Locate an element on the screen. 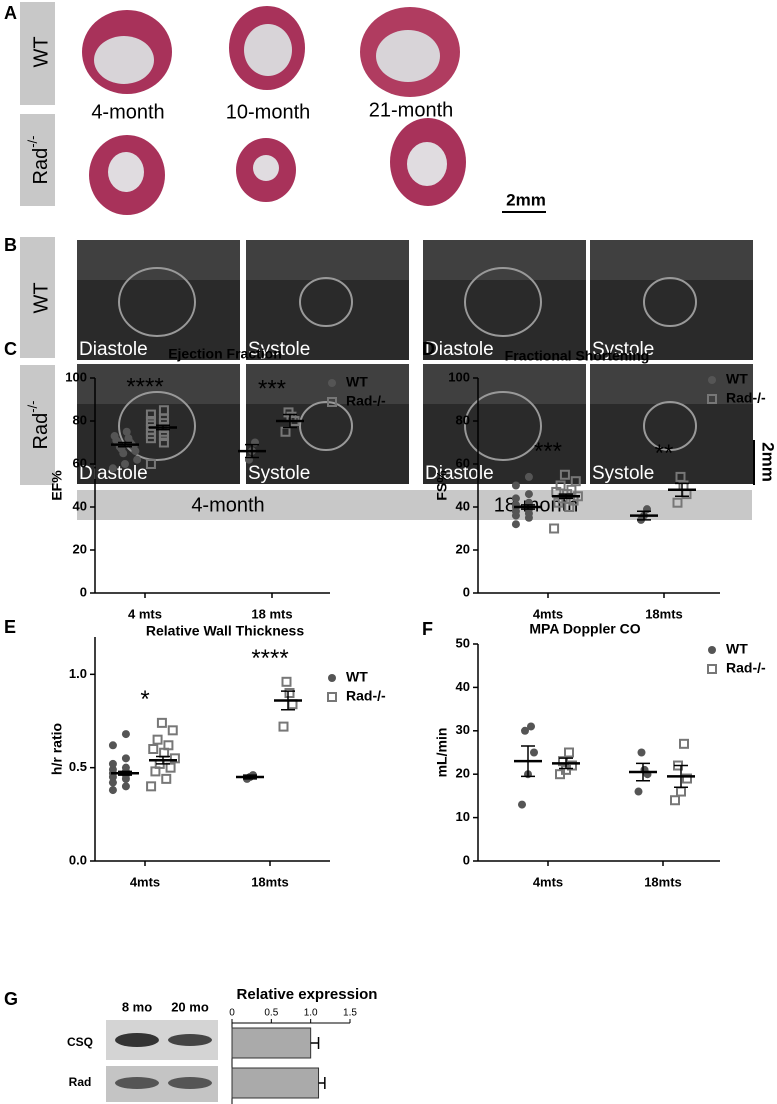 The width and height of the screenshot is (777, 1104). panel-label: F is located at coordinates (427, 629).